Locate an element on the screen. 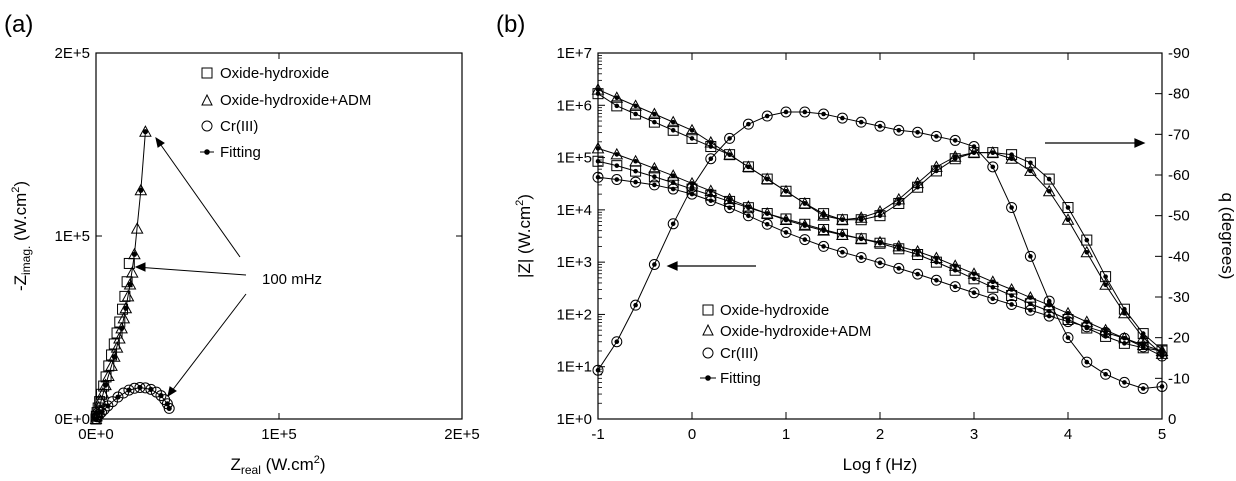 Image resolution: width=1236 pixels, height=481 pixels. panel-b-xlabel: Log f (Hz) is located at coordinates (880, 464).